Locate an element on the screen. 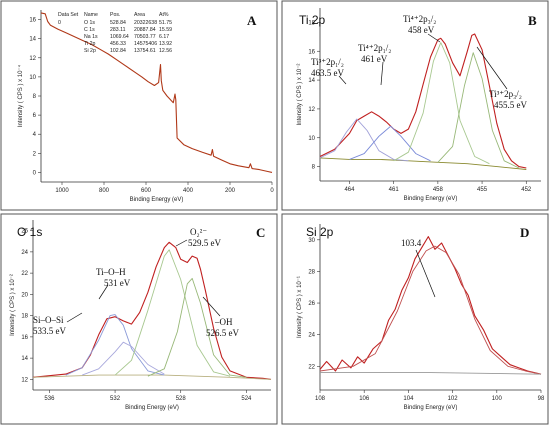  table-cell: Ti 2p is located at coordinates (89, 44).